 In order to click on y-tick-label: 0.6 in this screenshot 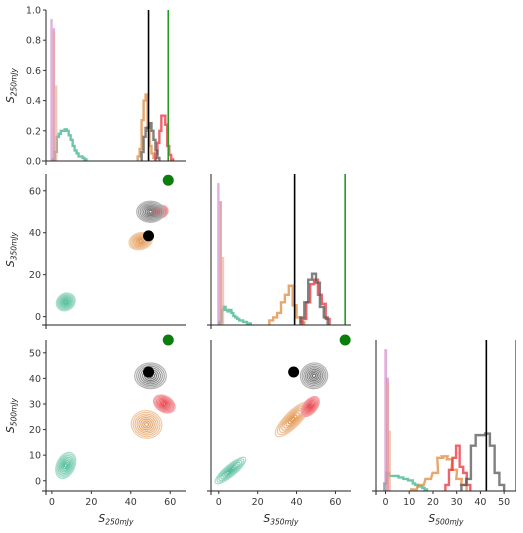, I will do `click(33, 71)`.